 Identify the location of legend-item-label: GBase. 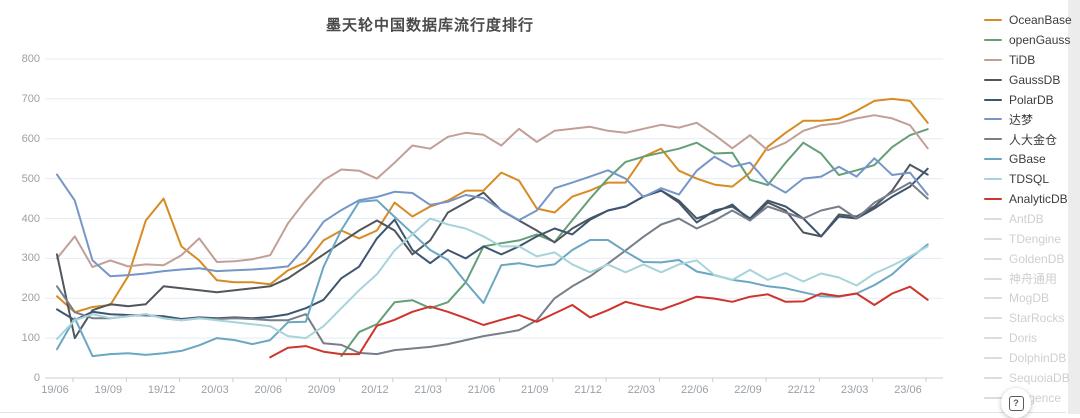
(1027, 159).